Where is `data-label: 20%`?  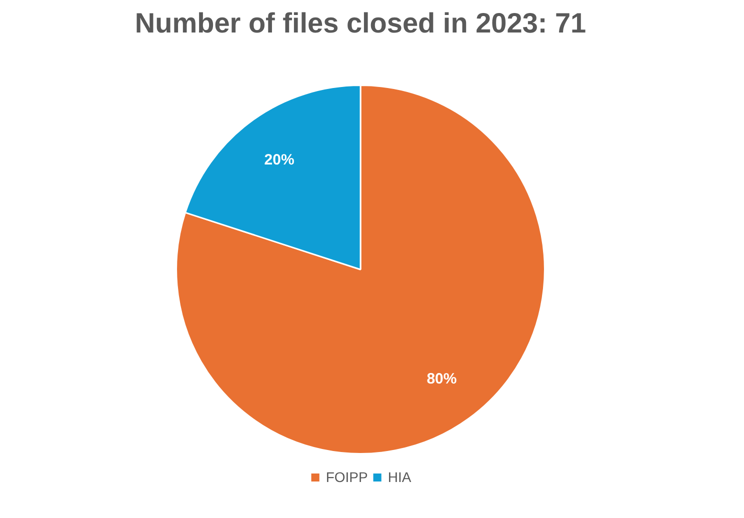
data-label: 20% is located at coordinates (279, 159).